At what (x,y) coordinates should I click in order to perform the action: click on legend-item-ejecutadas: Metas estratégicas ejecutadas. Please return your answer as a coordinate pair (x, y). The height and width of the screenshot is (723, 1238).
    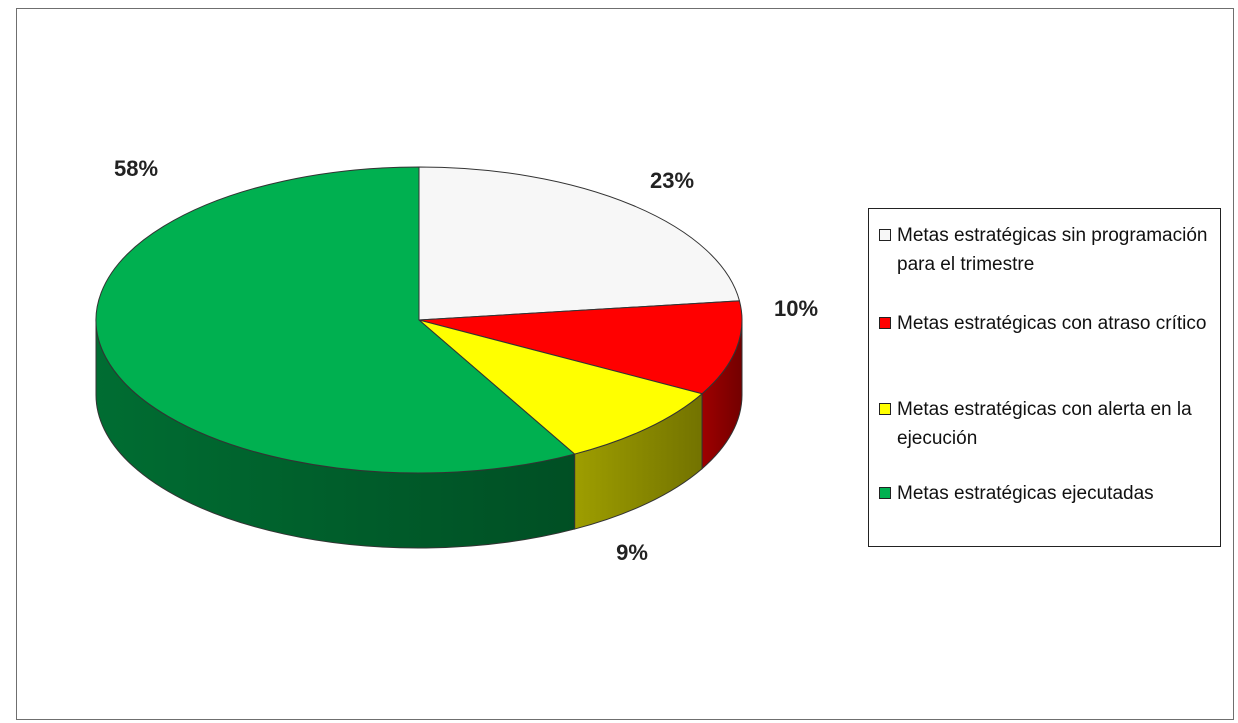
    Looking at the image, I should click on (1044, 493).